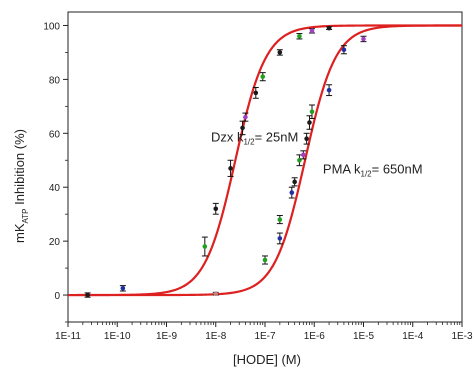 The height and width of the screenshot is (377, 476). Describe the element at coordinates (55, 80) in the screenshot. I see `y-tick-label-4: 80` at that location.